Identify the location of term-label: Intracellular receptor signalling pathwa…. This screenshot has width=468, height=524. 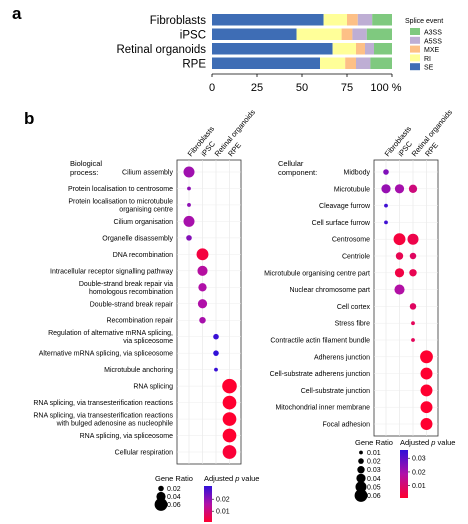
(111, 271).